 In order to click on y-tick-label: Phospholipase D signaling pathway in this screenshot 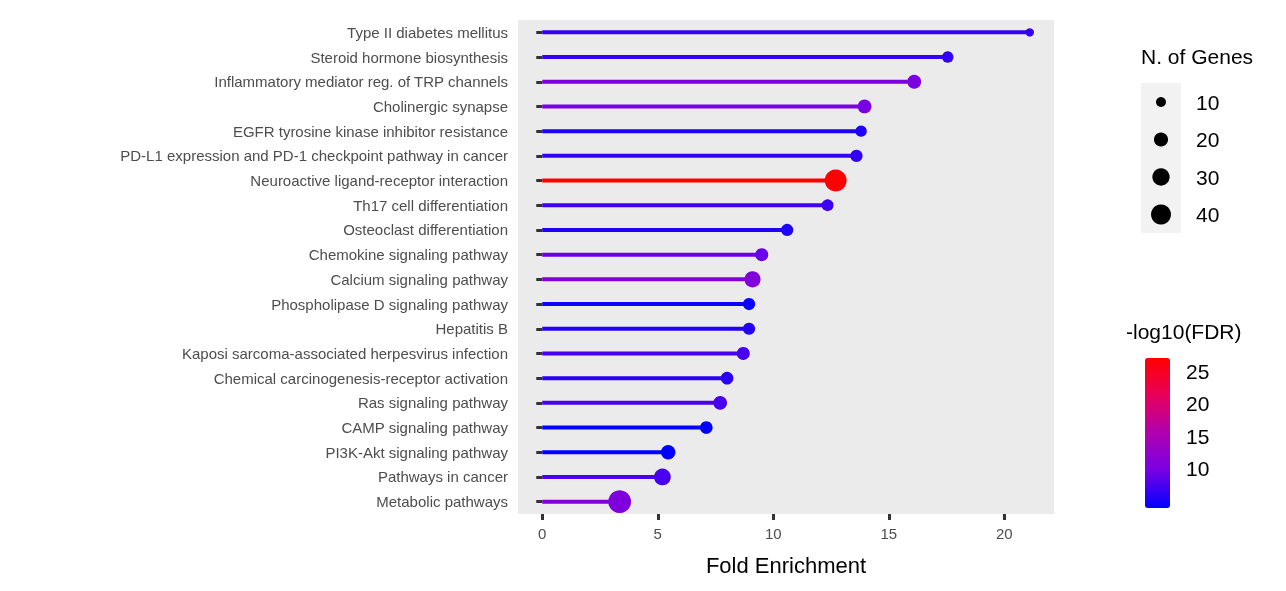, I will do `click(390, 304)`.